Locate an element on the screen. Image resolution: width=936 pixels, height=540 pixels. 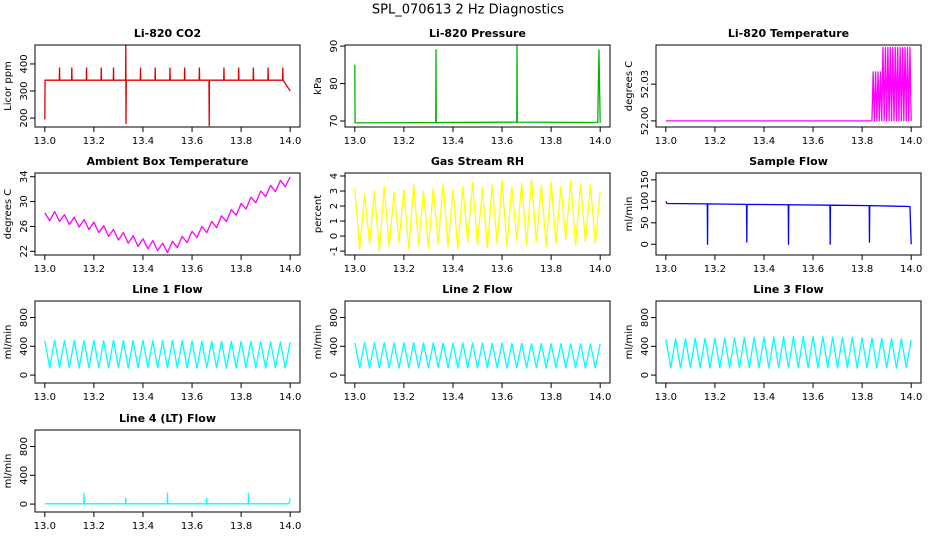
y-tick-label: 80 is located at coordinates (334, 83).